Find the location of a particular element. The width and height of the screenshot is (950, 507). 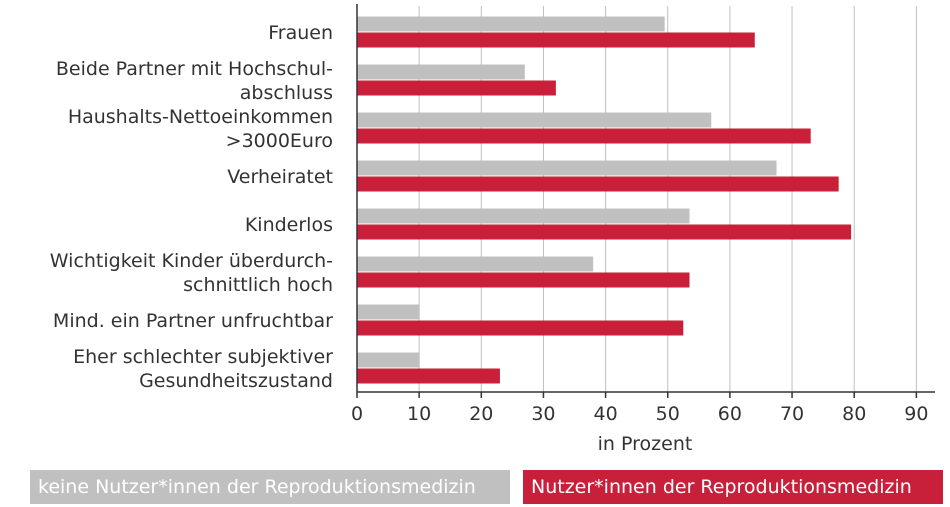

category-label-5-0: Wichtigkeit Kinder überdurch- is located at coordinates (191, 261).